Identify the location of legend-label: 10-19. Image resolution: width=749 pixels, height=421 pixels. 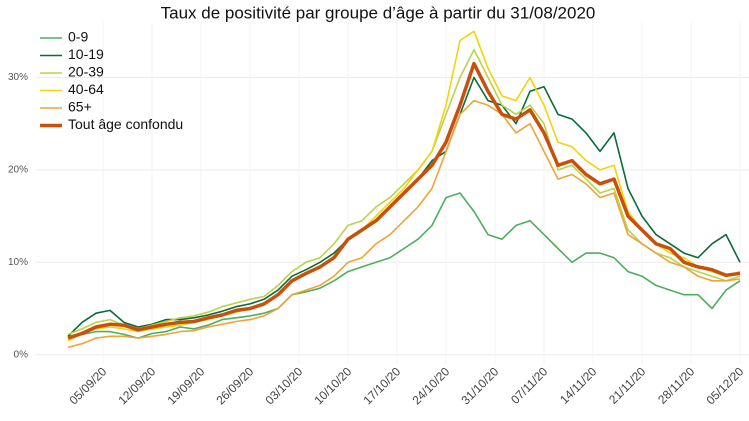
(86, 54).